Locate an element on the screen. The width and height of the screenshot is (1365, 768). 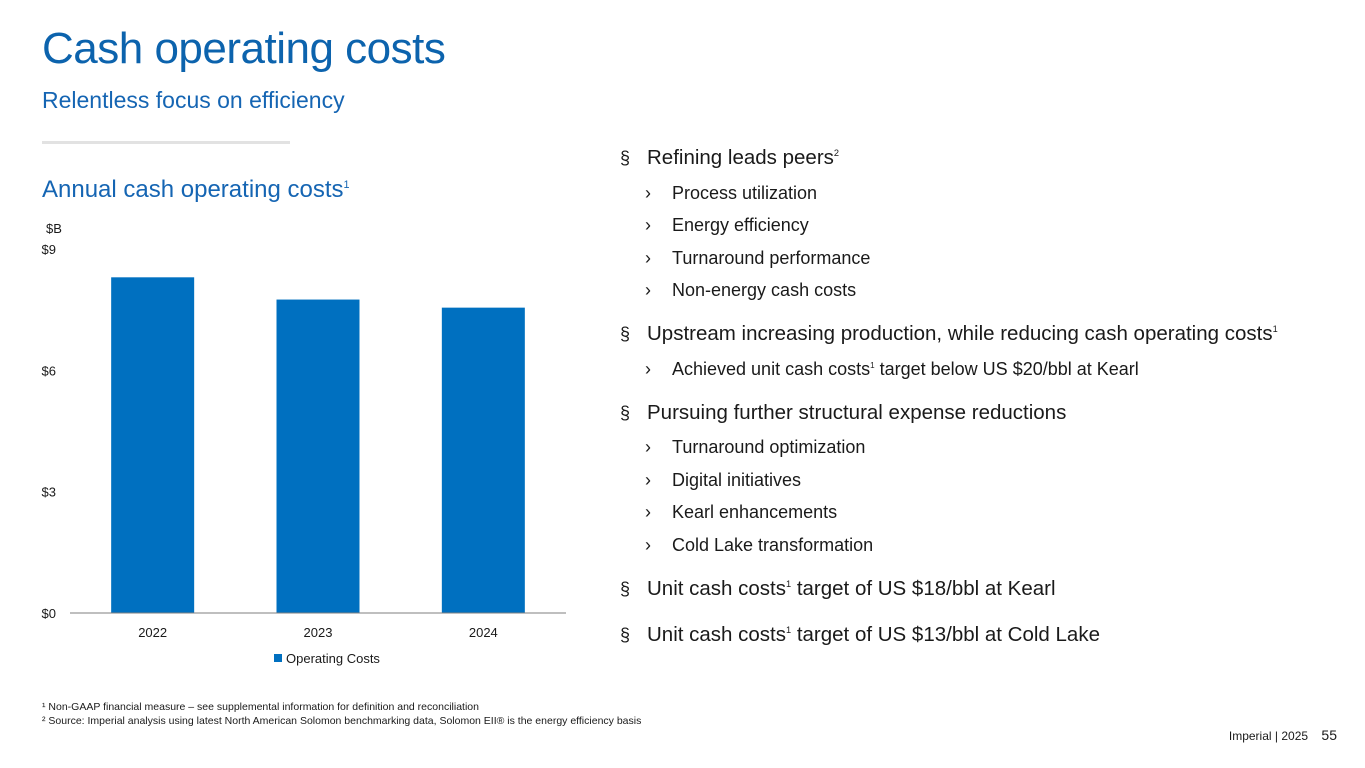
x-tick-label: 2024 is located at coordinates (483, 632).